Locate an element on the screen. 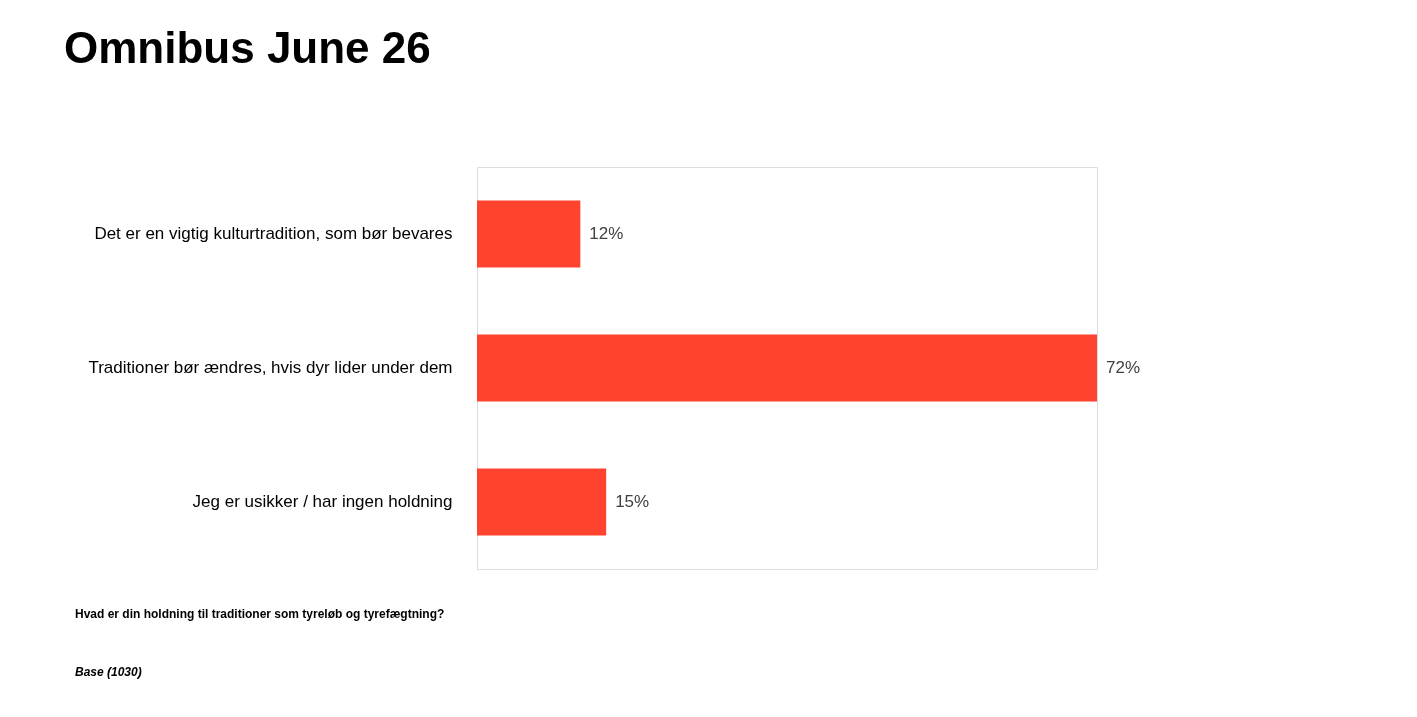  chart-title: Omnibus June 26 is located at coordinates (247, 47).